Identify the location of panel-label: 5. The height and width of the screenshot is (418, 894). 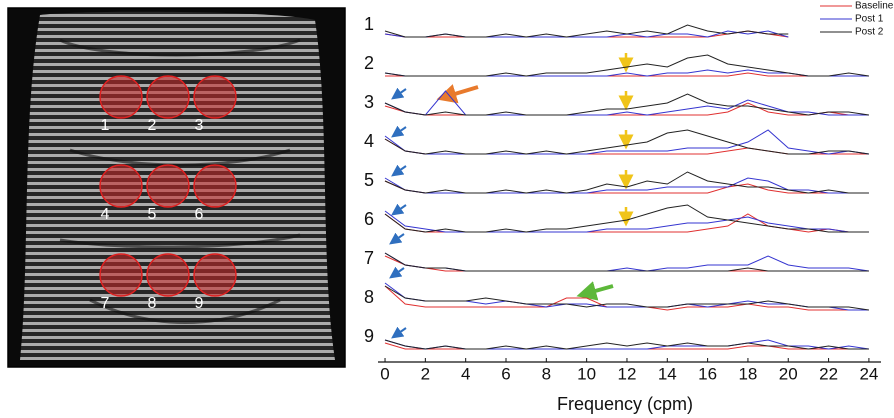
(369, 180).